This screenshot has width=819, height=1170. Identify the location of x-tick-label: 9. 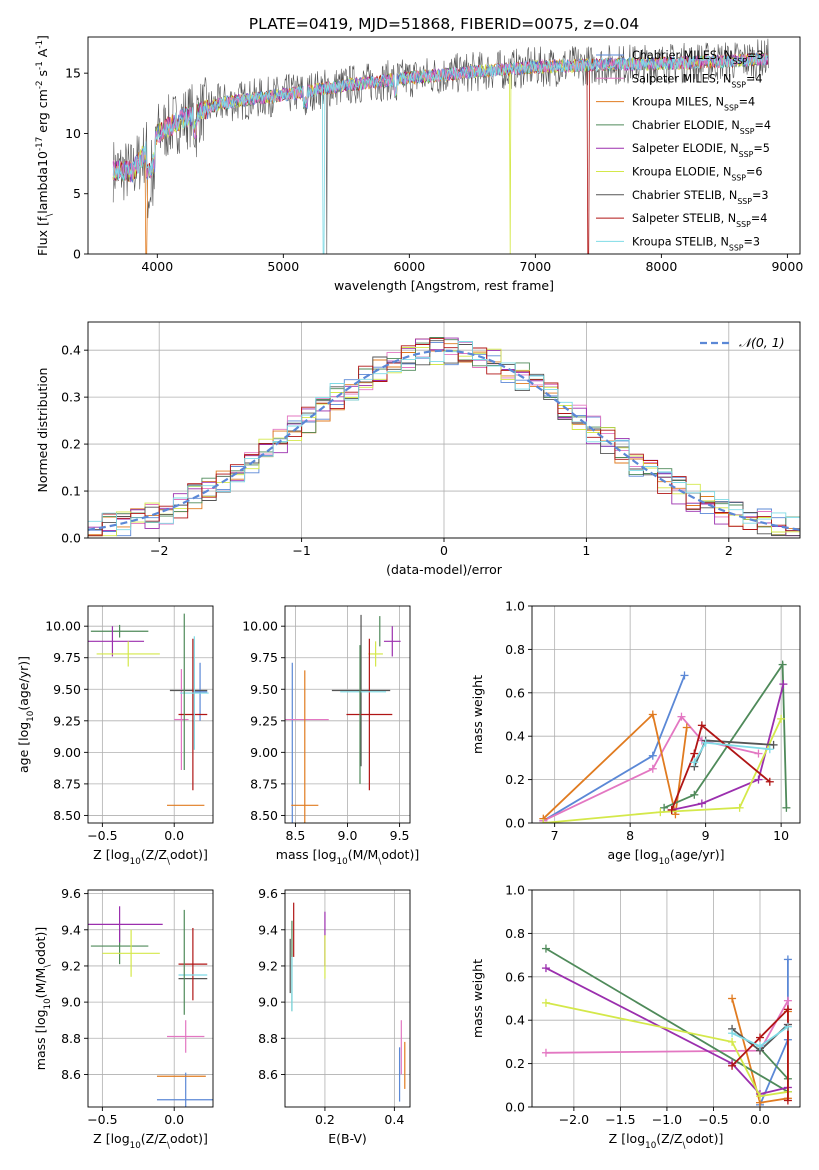
(706, 835).